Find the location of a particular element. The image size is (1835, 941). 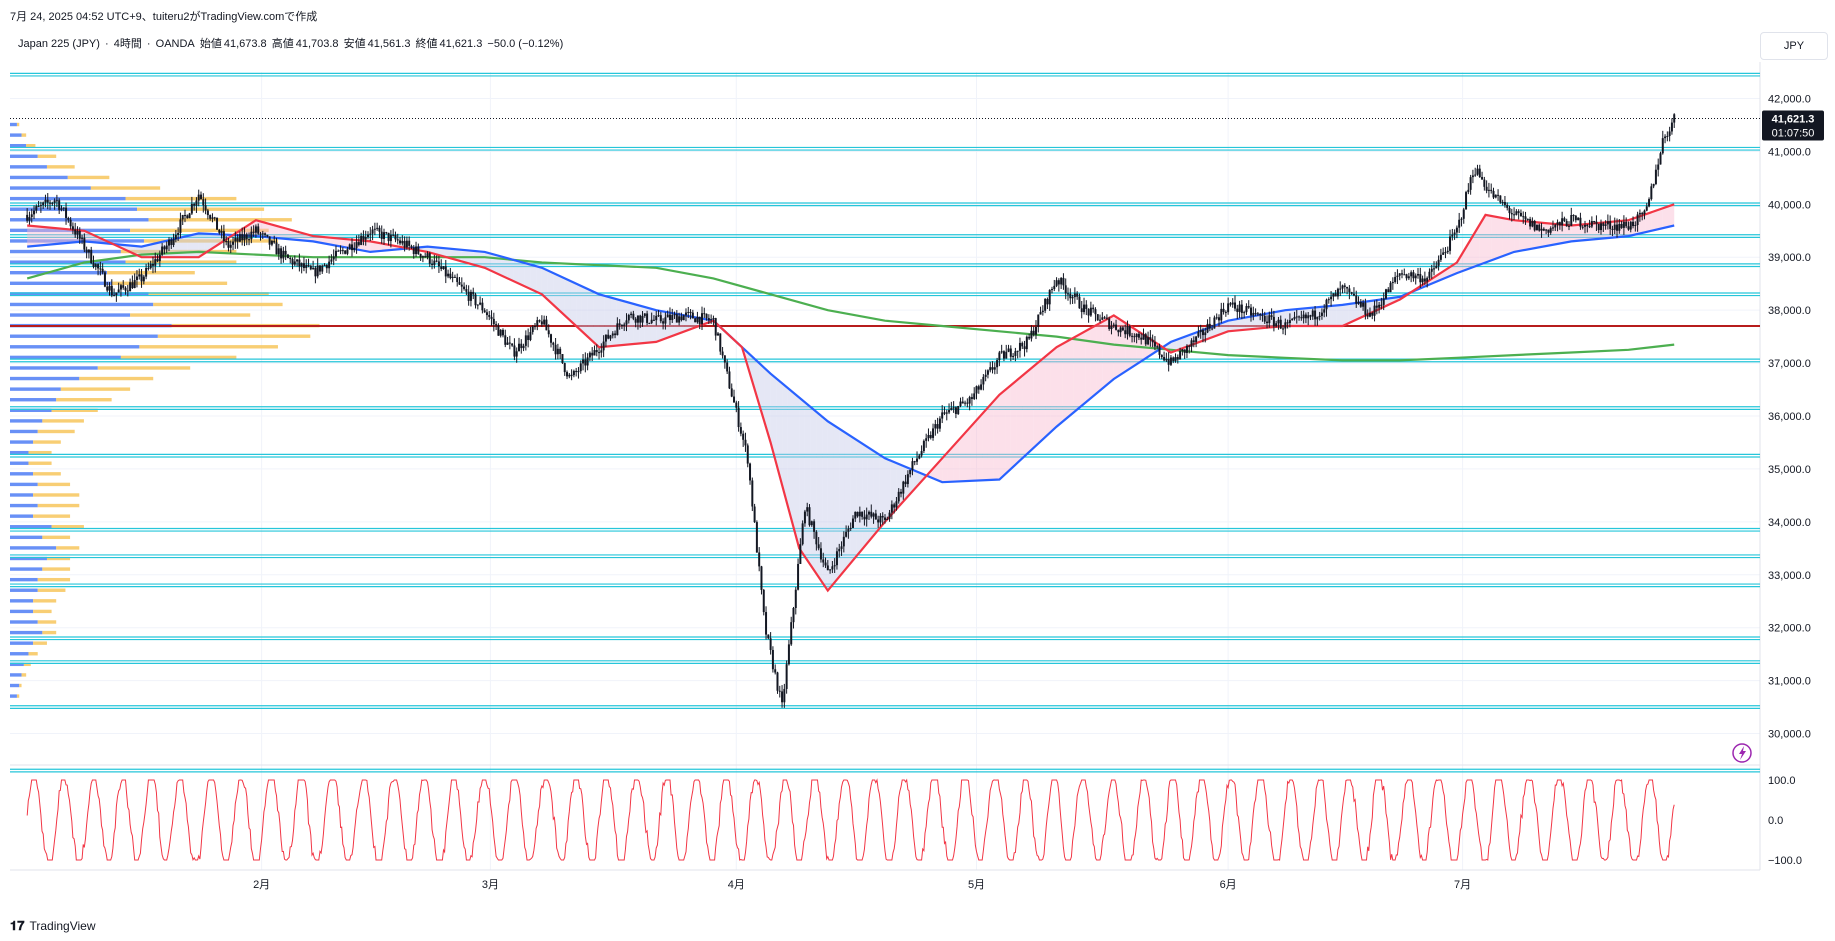

oscillator-pane: 100.0 0.0 −100.0 is located at coordinates (914, 821).